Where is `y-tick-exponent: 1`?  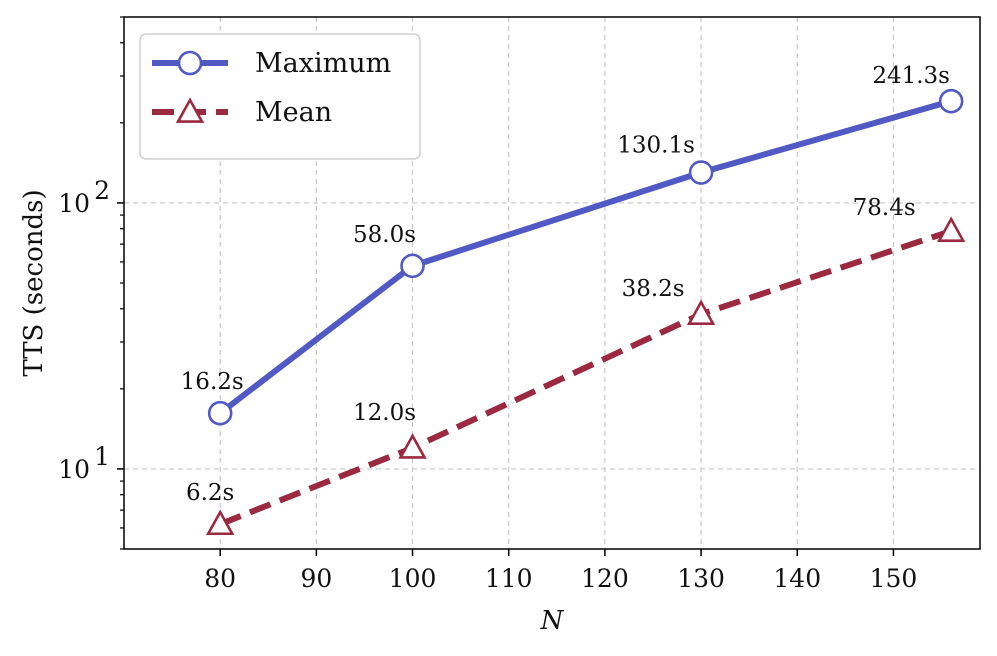
y-tick-exponent: 1 is located at coordinates (102, 456).